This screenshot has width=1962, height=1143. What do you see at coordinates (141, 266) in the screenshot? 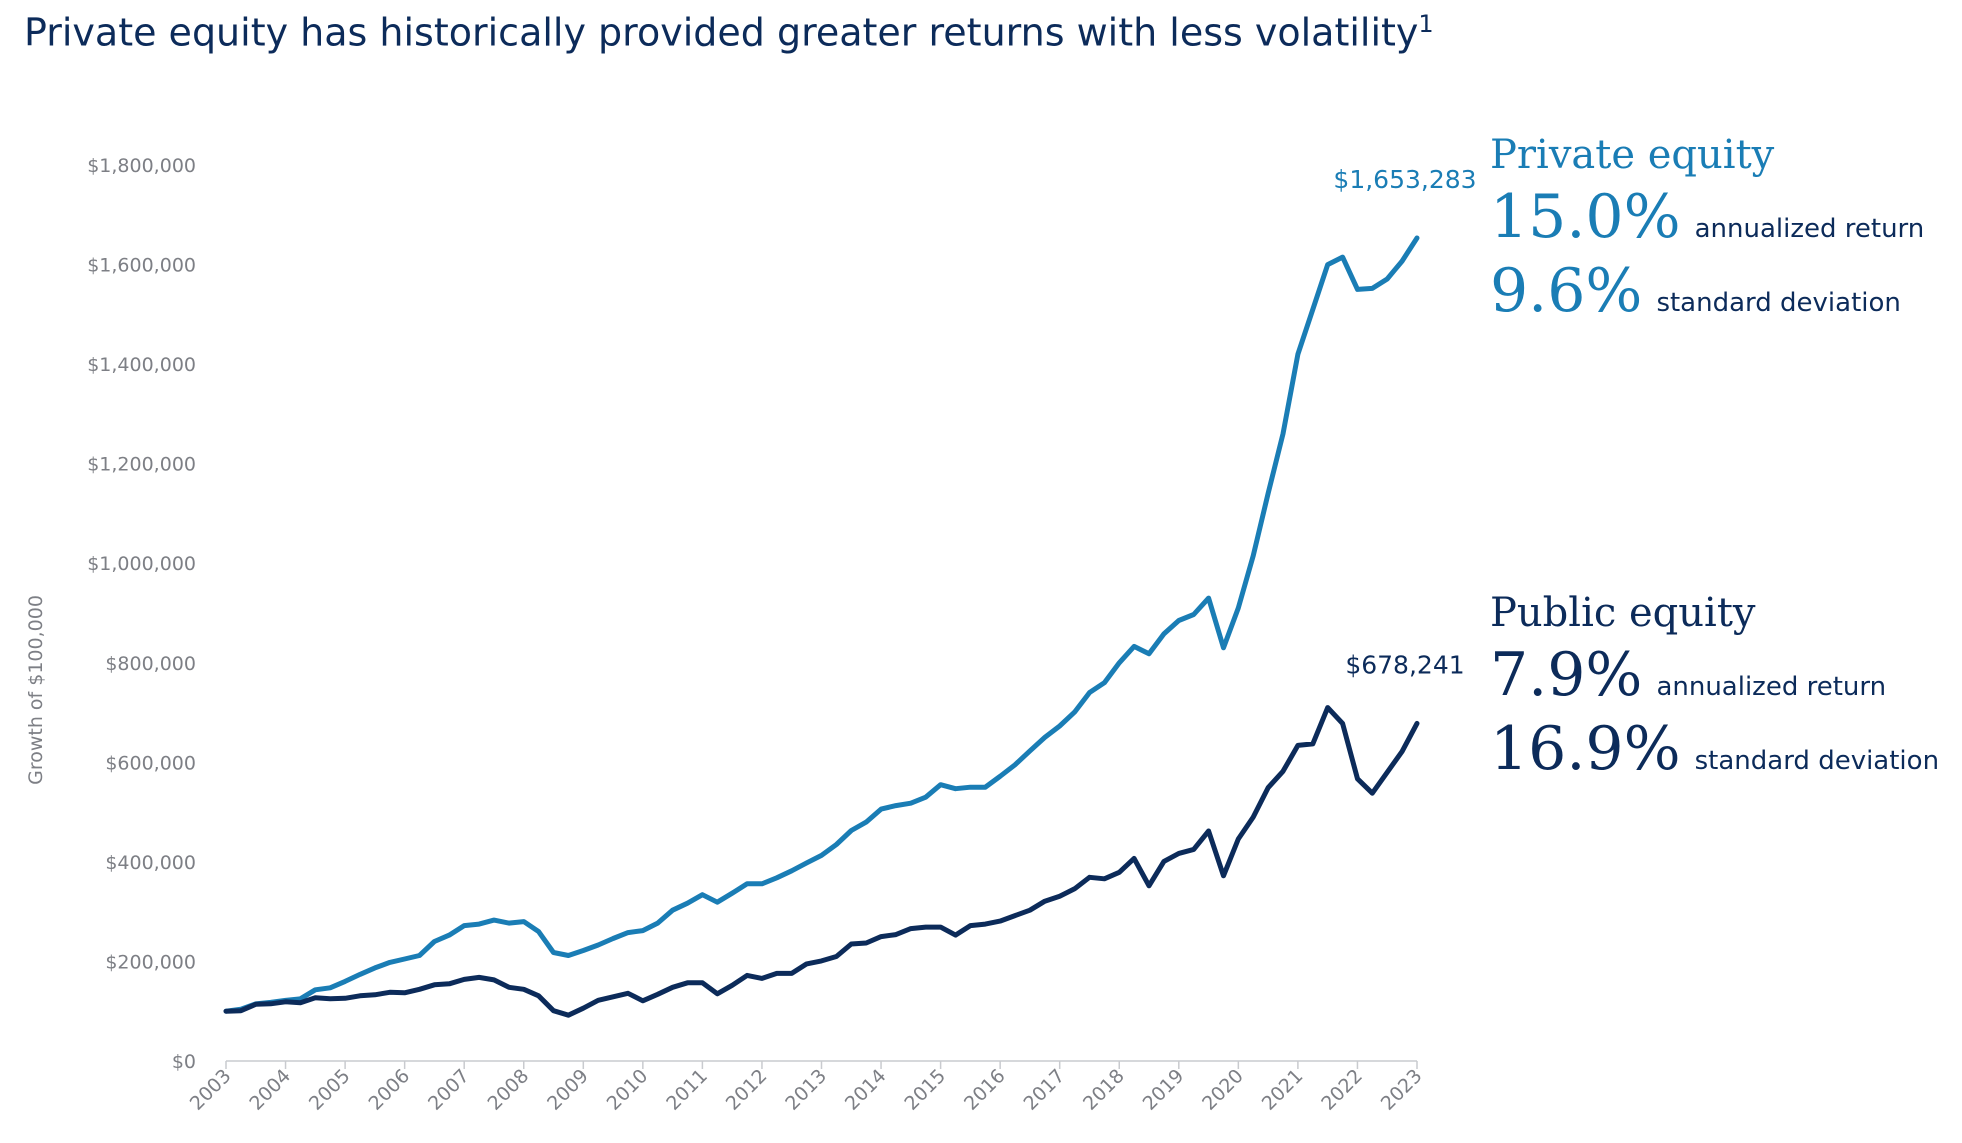
I see `y-tick-label: $1,600,000` at bounding box center [141, 266].